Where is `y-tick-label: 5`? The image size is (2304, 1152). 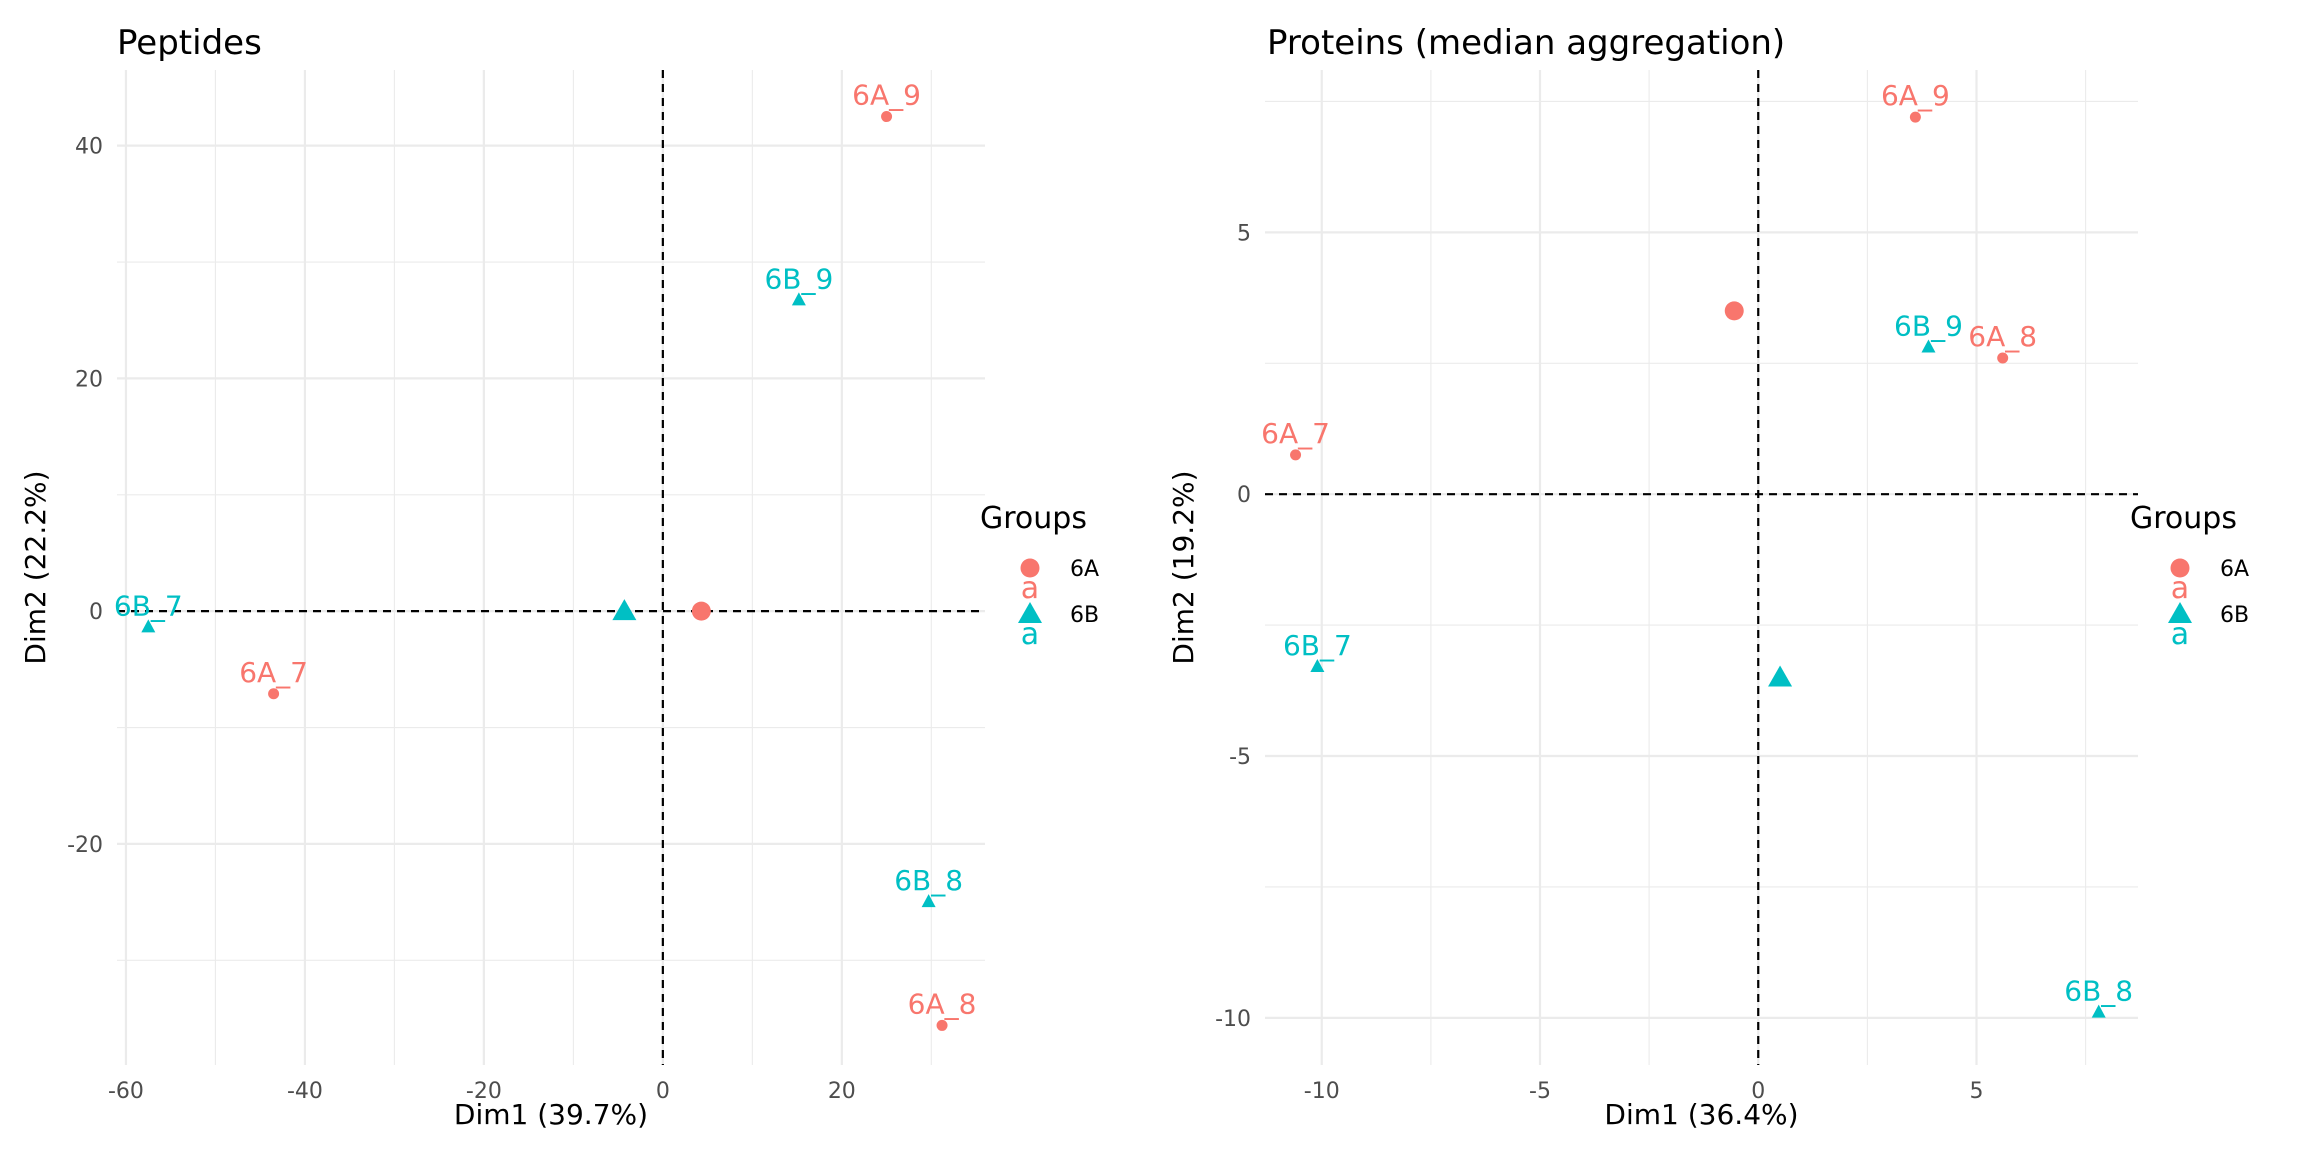 y-tick-label: 5 is located at coordinates (1244, 233).